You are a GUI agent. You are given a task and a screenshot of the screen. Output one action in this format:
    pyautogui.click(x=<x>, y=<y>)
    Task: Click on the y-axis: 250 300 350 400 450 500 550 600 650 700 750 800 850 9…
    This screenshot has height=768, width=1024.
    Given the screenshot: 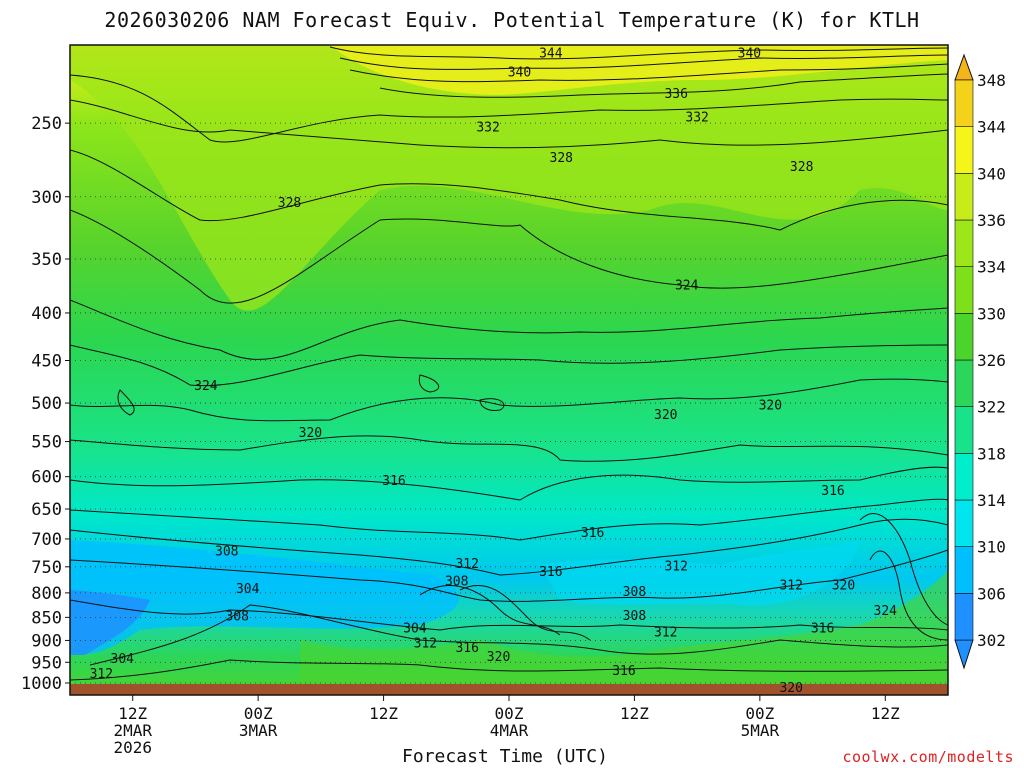 What is the action you would take?
    pyautogui.click(x=45, y=404)
    